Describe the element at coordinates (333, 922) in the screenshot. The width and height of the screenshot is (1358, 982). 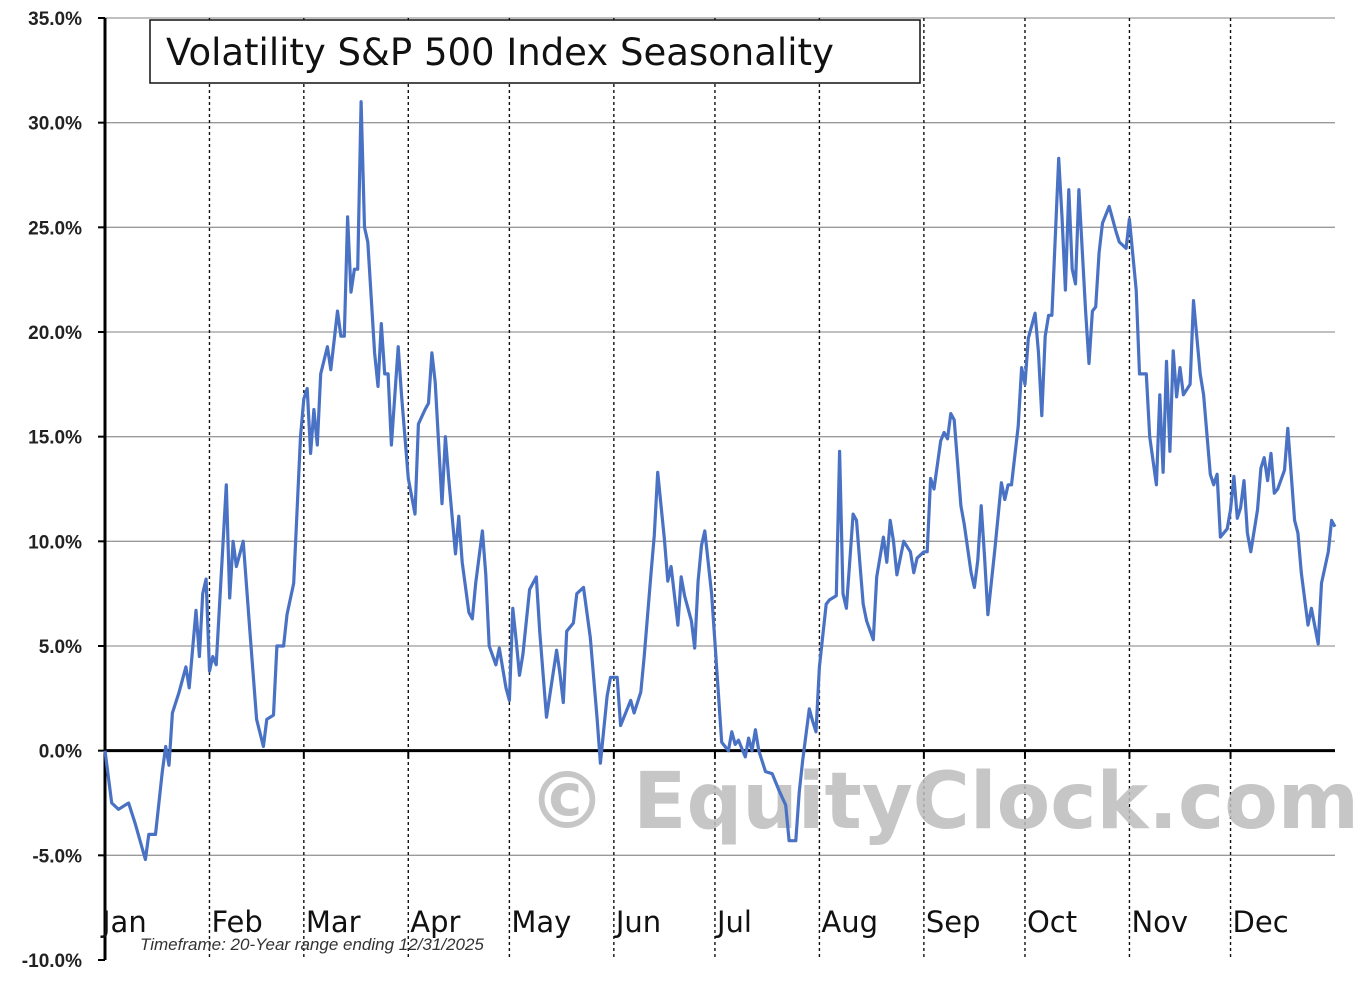
I see `month-label: Mar` at that location.